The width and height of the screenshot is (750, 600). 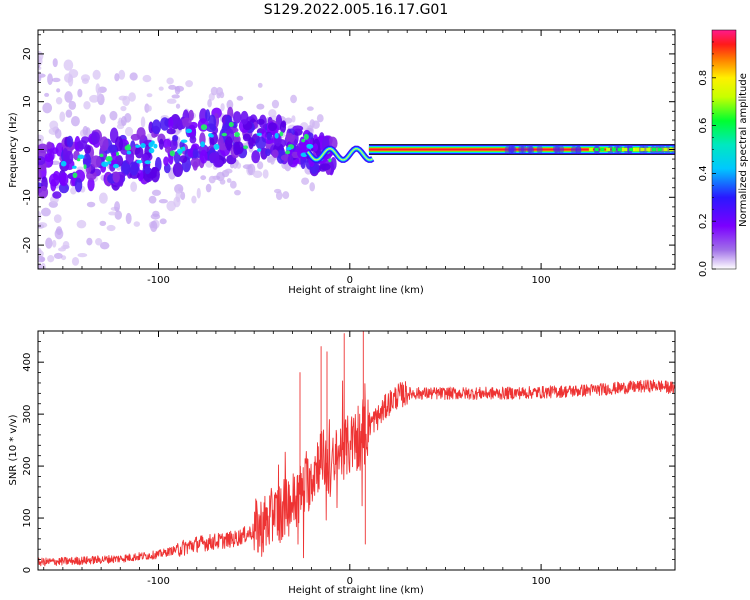 What do you see at coordinates (703, 173) in the screenshot?
I see `colorbar-tick-label: 0.4` at bounding box center [703, 173].